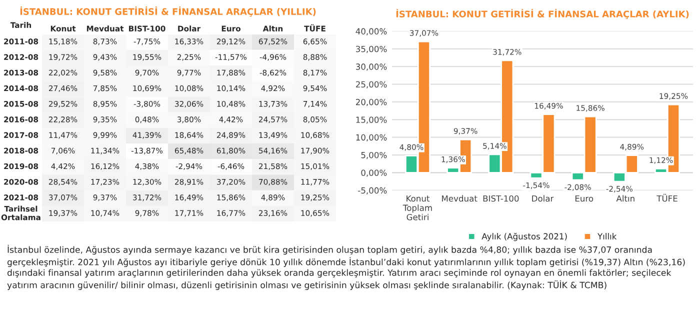 The height and width of the screenshot is (312, 700). I want to click on y-tick-label: 20,00%, so click(371, 102).